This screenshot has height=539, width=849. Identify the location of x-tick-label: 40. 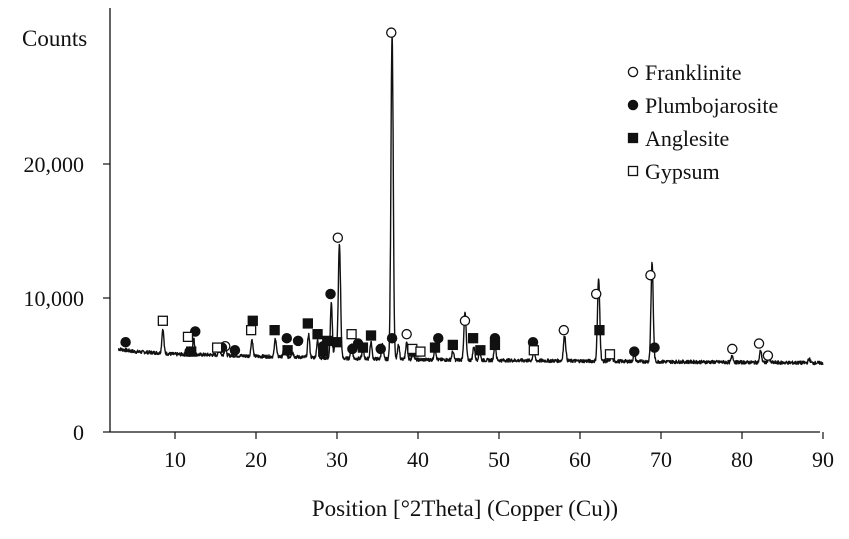
(418, 459).